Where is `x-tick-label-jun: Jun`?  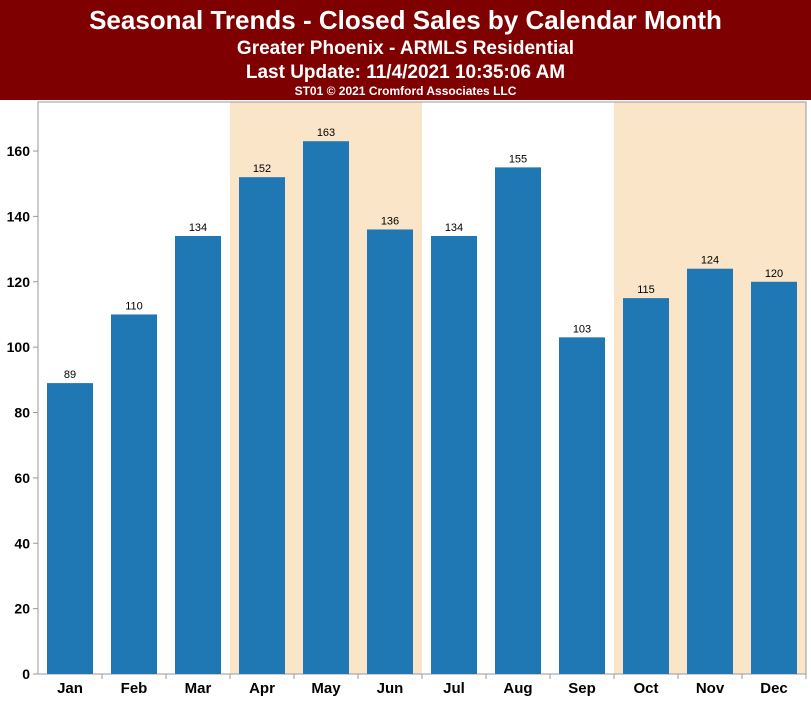
x-tick-label-jun: Jun is located at coordinates (390, 688).